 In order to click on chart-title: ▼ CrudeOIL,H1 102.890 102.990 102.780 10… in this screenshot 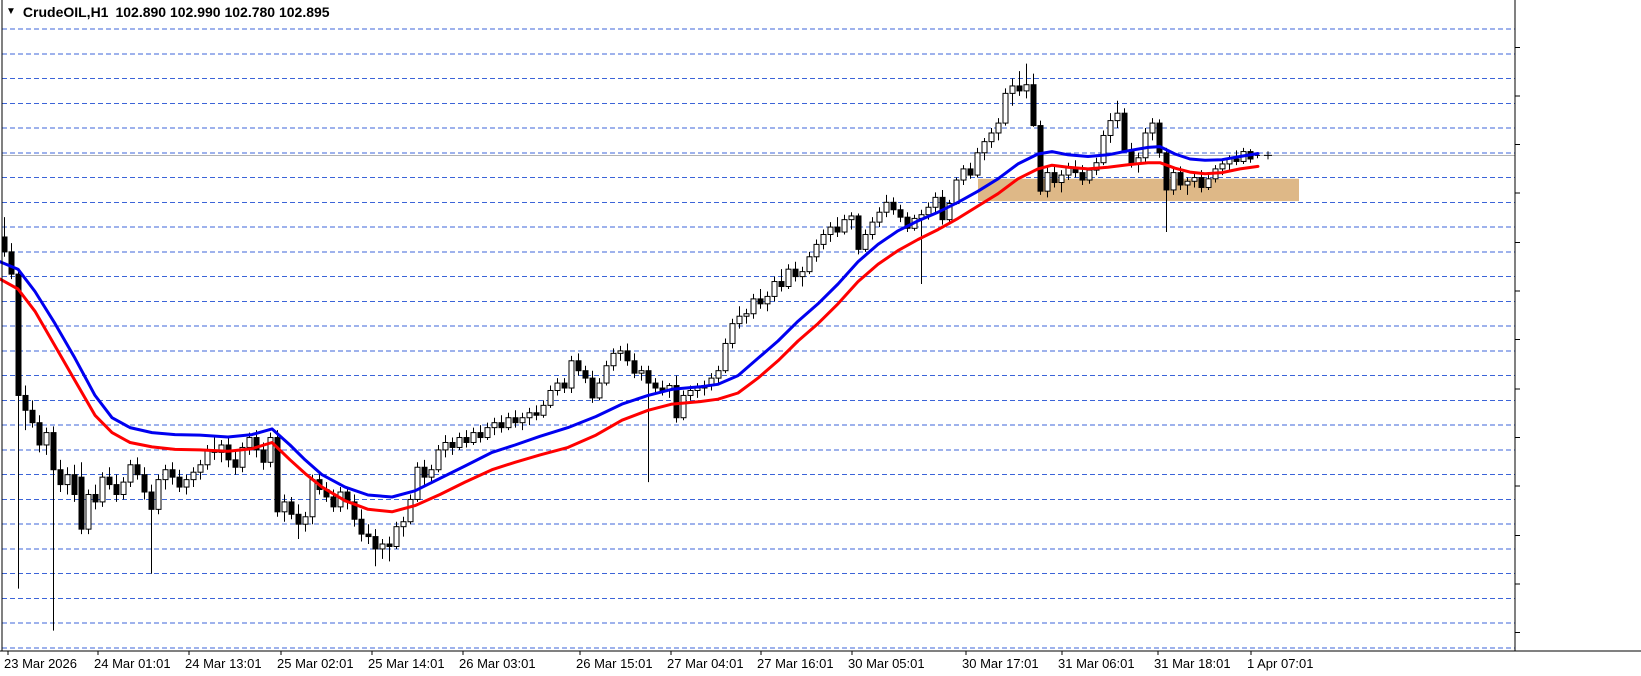, I will do `click(168, 12)`.